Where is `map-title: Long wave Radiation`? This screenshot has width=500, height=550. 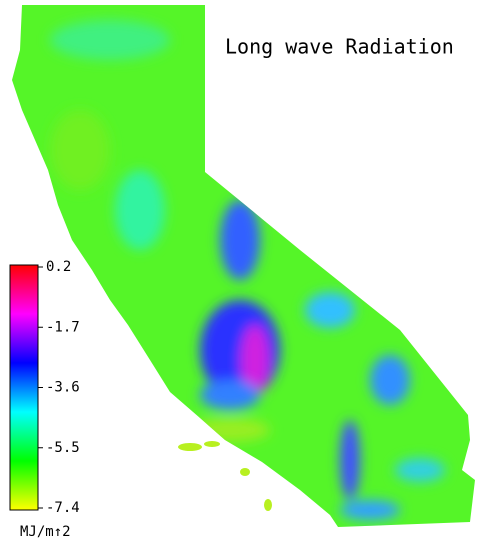
map-title: Long wave Radiation is located at coordinates (339, 47).